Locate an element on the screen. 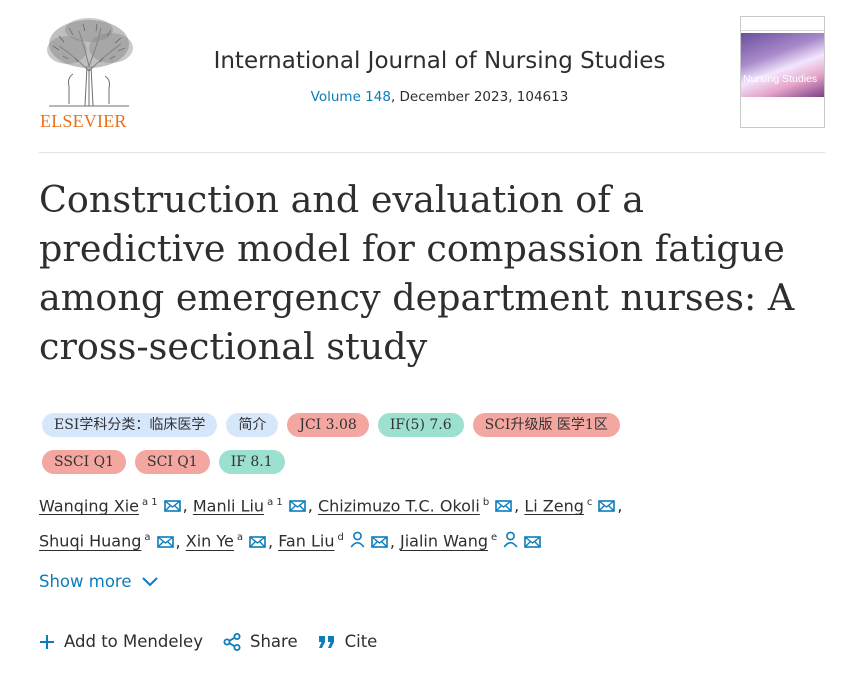 The width and height of the screenshot is (849, 679). metric-badge: JCI 3.08 is located at coordinates (328, 425).